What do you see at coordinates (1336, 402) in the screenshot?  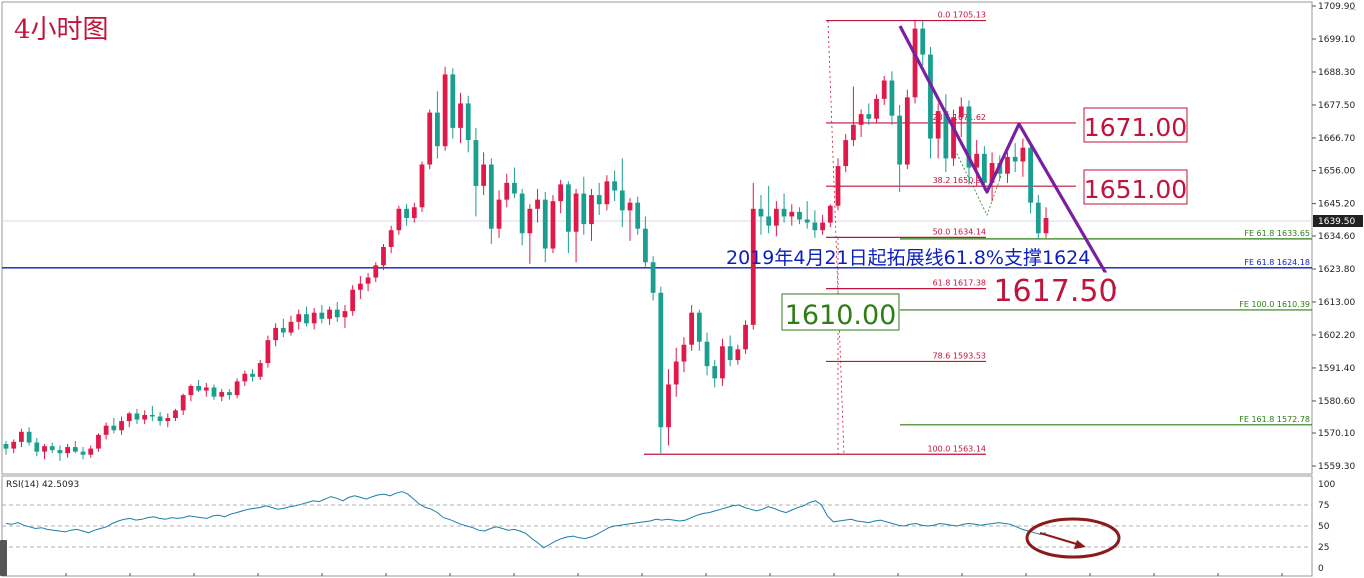 I see `y-tick-label: 1580.60` at bounding box center [1336, 402].